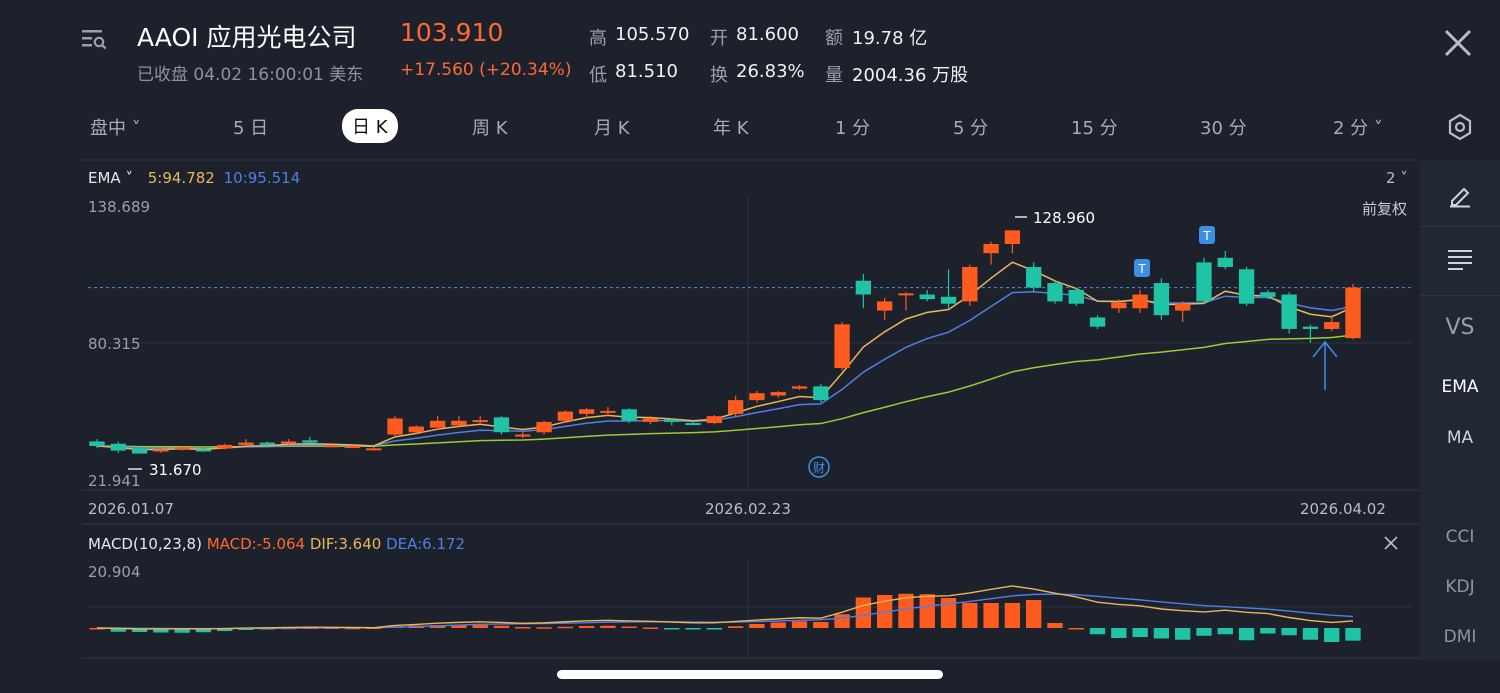 This screenshot has height=693, width=1500. What do you see at coordinates (345, 544) in the screenshot?
I see `dif-value: DIF:3.640` at bounding box center [345, 544].